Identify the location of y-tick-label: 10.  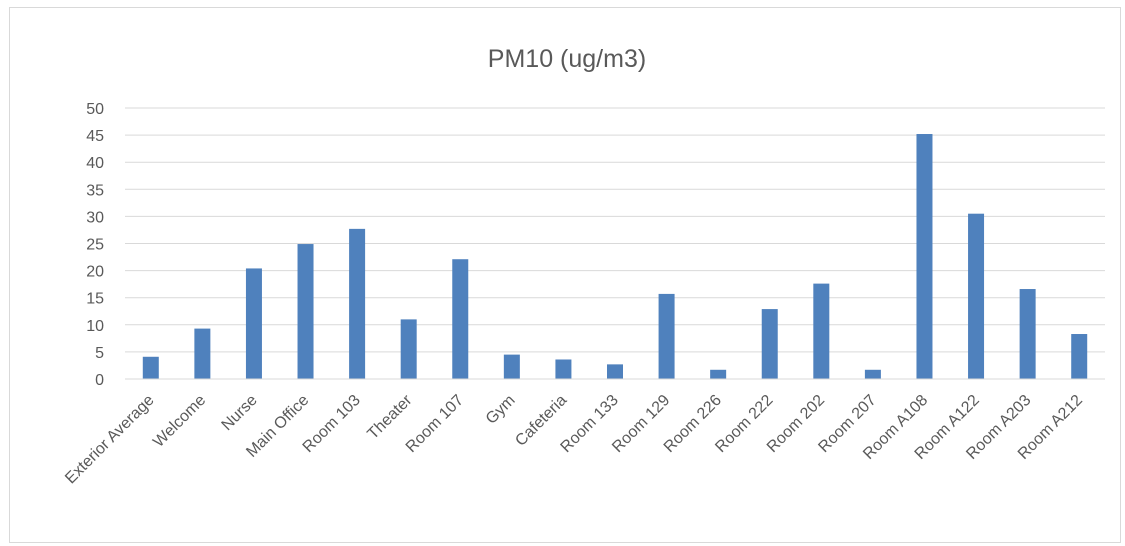
(95, 326).